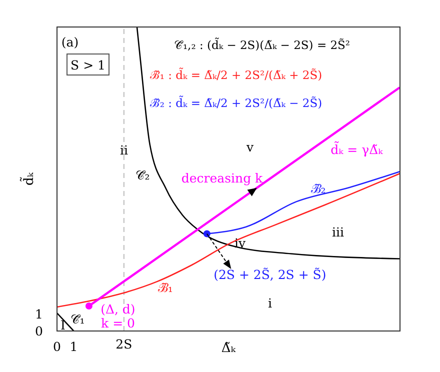 This screenshot has width=440, height=372. I want to click on series-label: (Δ, d), so click(118, 308).